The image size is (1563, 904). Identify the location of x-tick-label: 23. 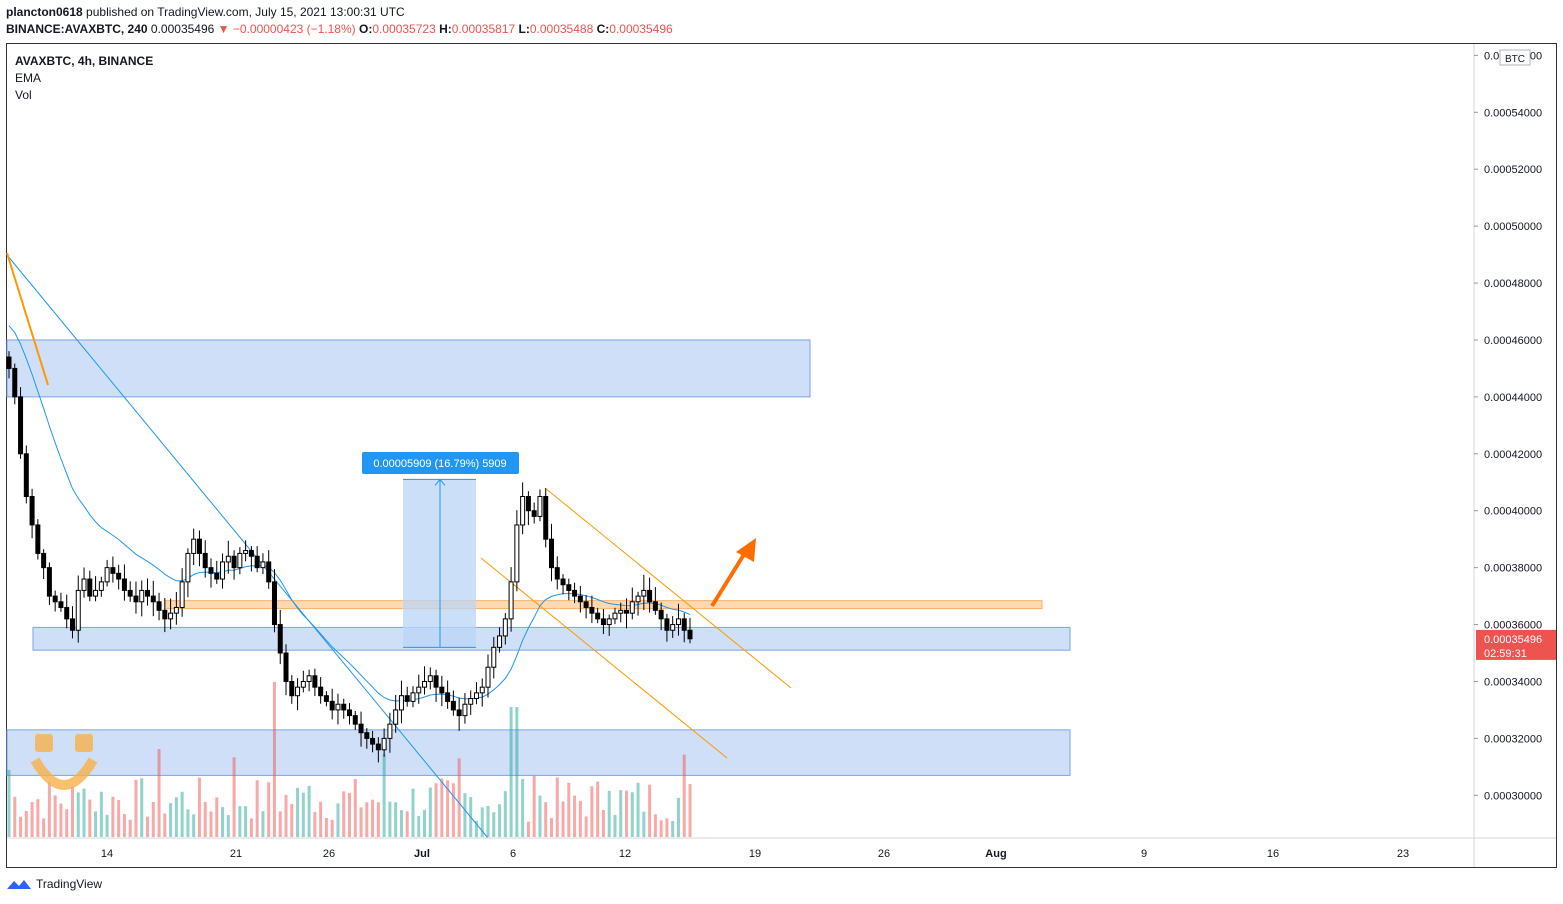
(1403, 854).